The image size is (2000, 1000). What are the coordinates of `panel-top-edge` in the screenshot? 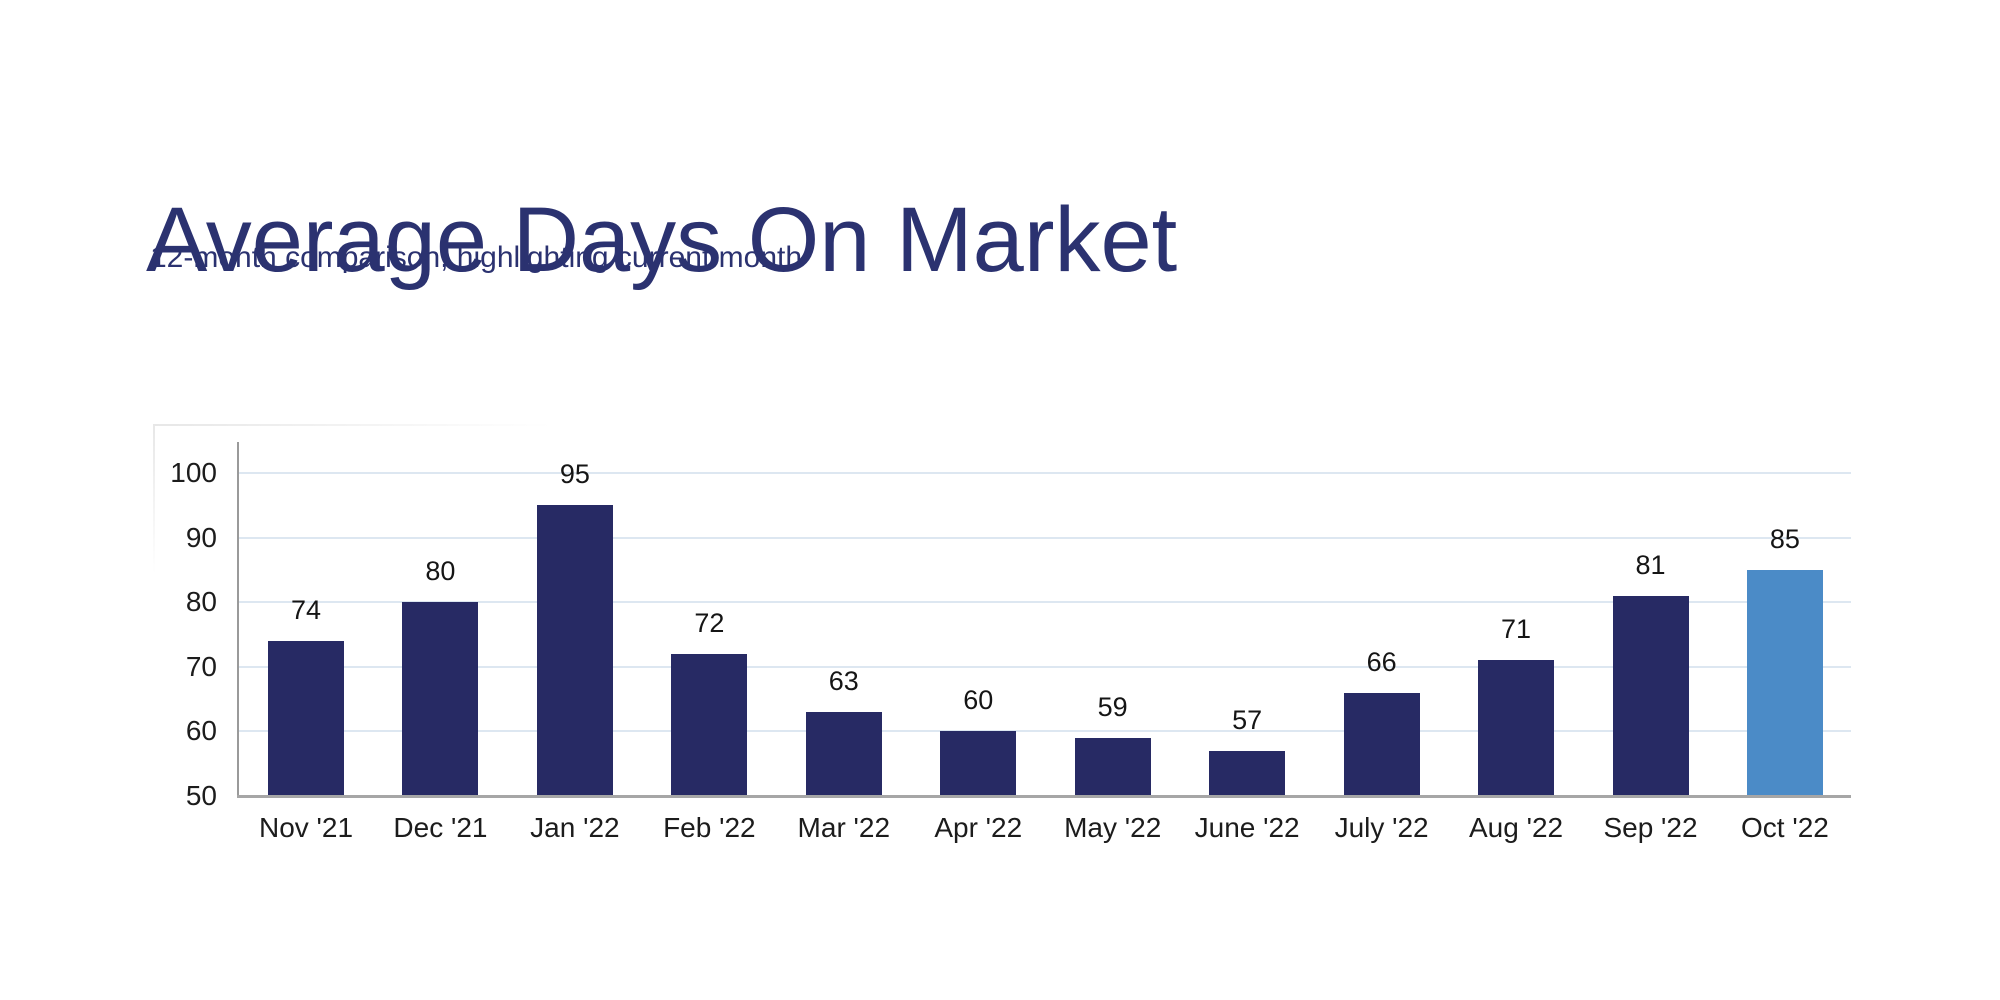 It's located at (353, 425).